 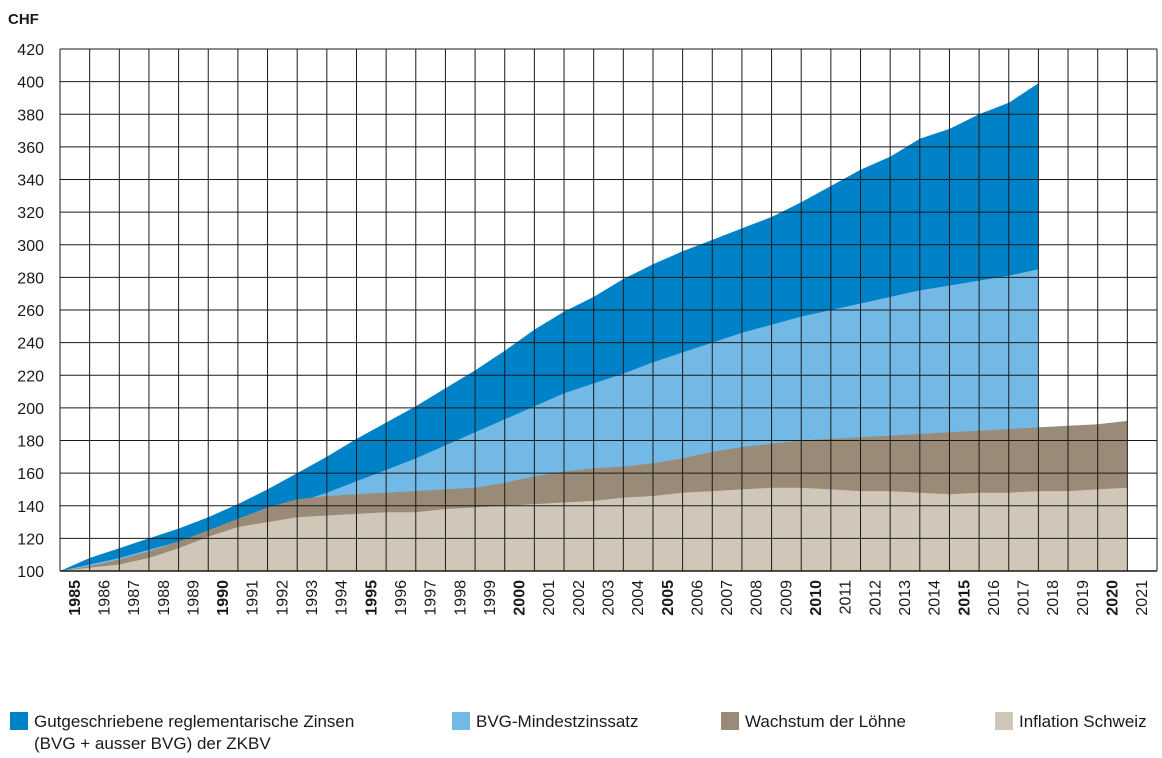 I want to click on legend-label-wage-growth: Wachstum der Löhne, so click(x=825, y=721).